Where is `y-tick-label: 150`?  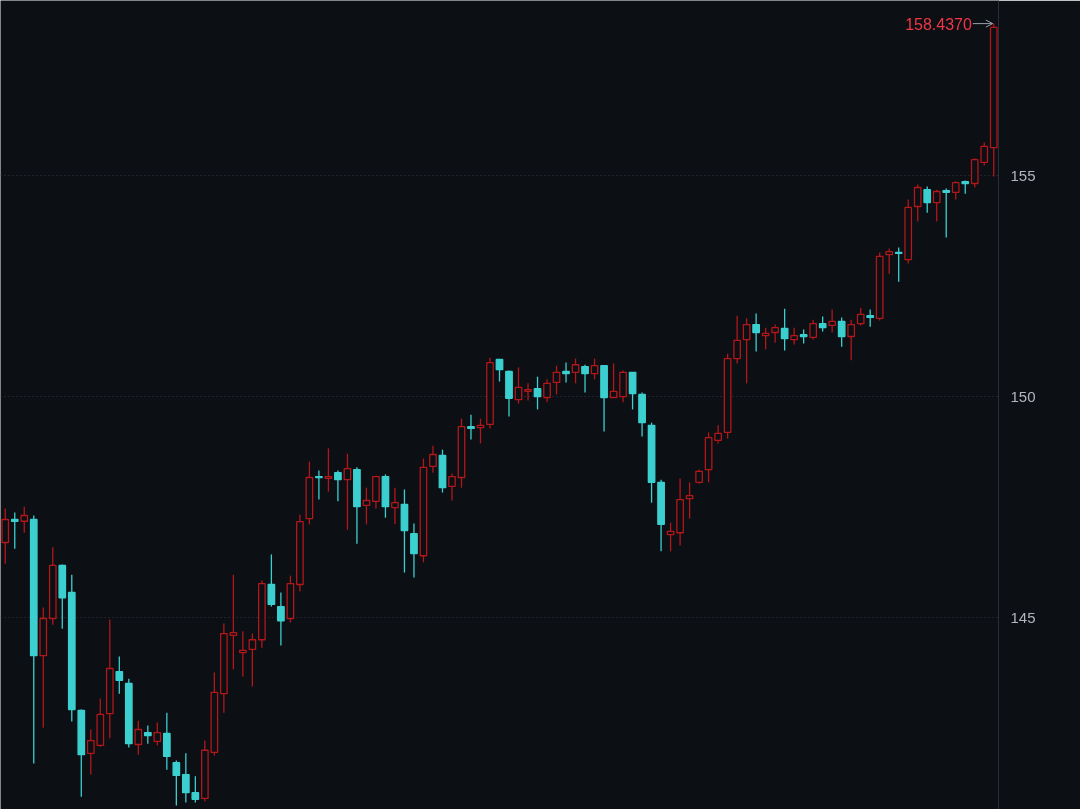
y-tick-label: 150 is located at coordinates (1023, 396).